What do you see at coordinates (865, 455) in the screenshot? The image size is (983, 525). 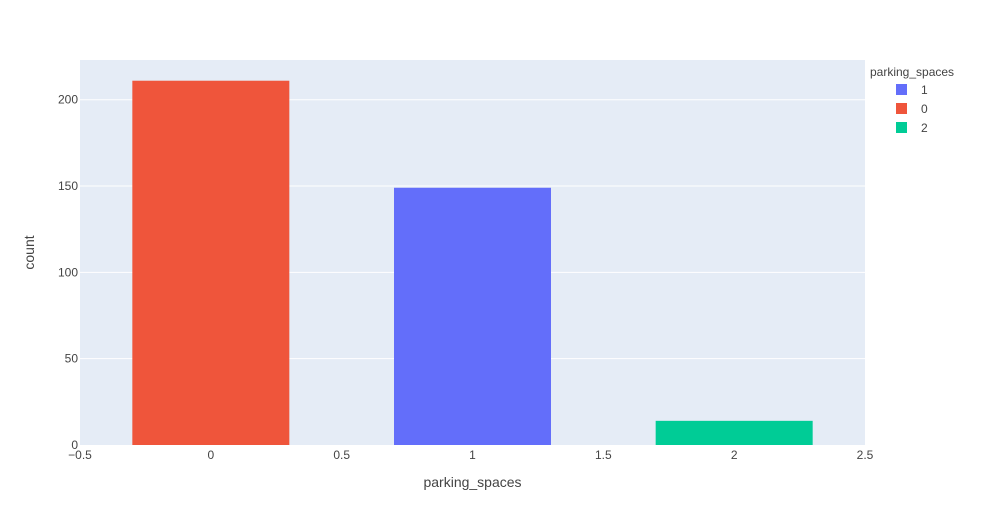 I see `x-tick-label: 2.5` at bounding box center [865, 455].